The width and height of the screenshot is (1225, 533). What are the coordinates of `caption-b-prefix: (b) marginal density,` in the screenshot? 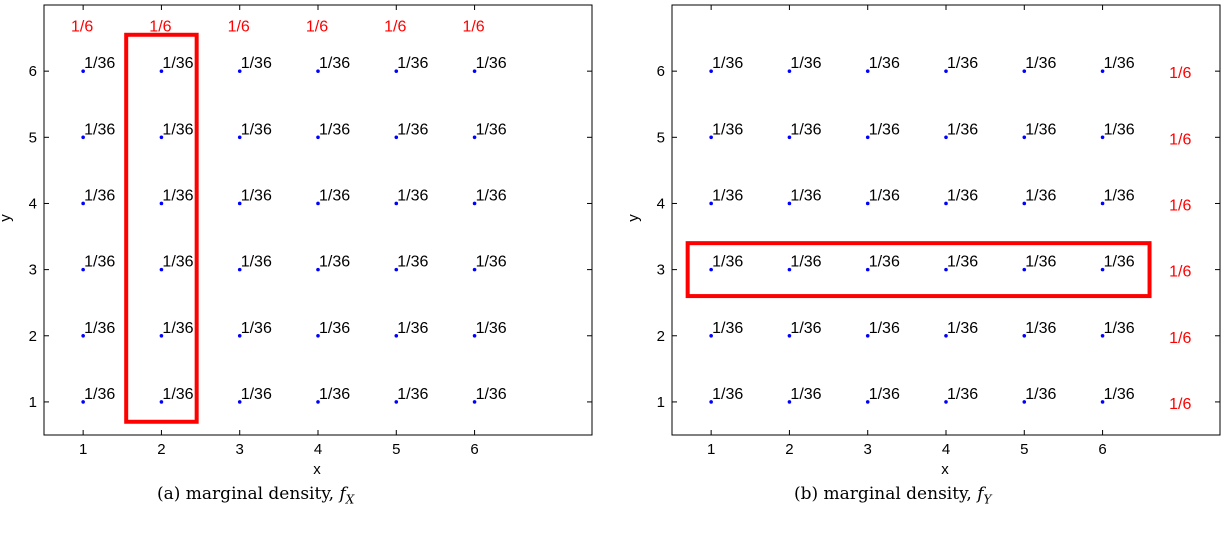 It's located at (886, 494).